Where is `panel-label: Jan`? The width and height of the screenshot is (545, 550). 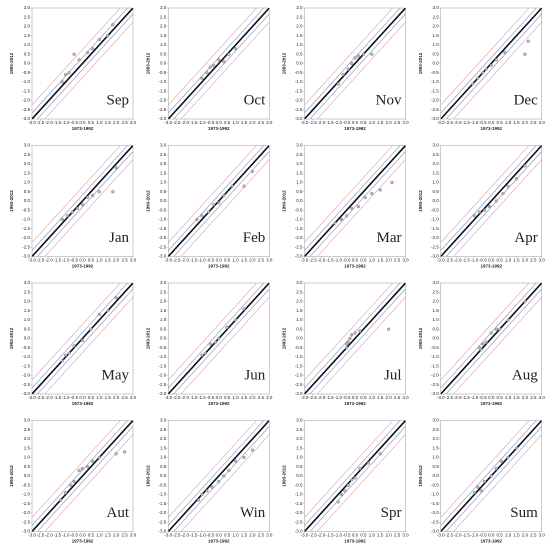
panel-label: Jan is located at coordinates (119, 238).